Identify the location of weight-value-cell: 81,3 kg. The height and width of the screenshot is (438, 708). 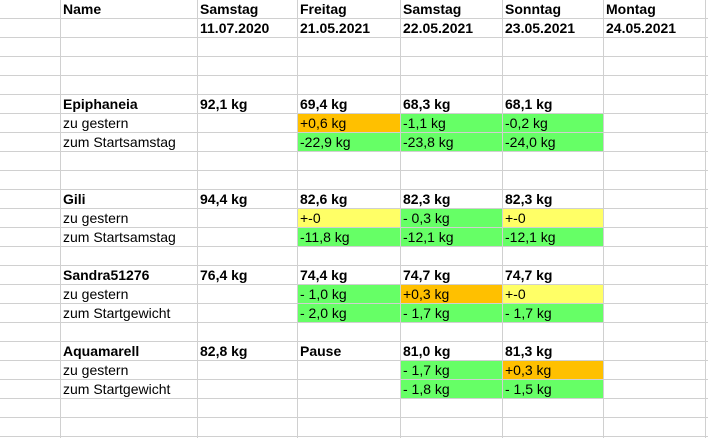
(529, 351).